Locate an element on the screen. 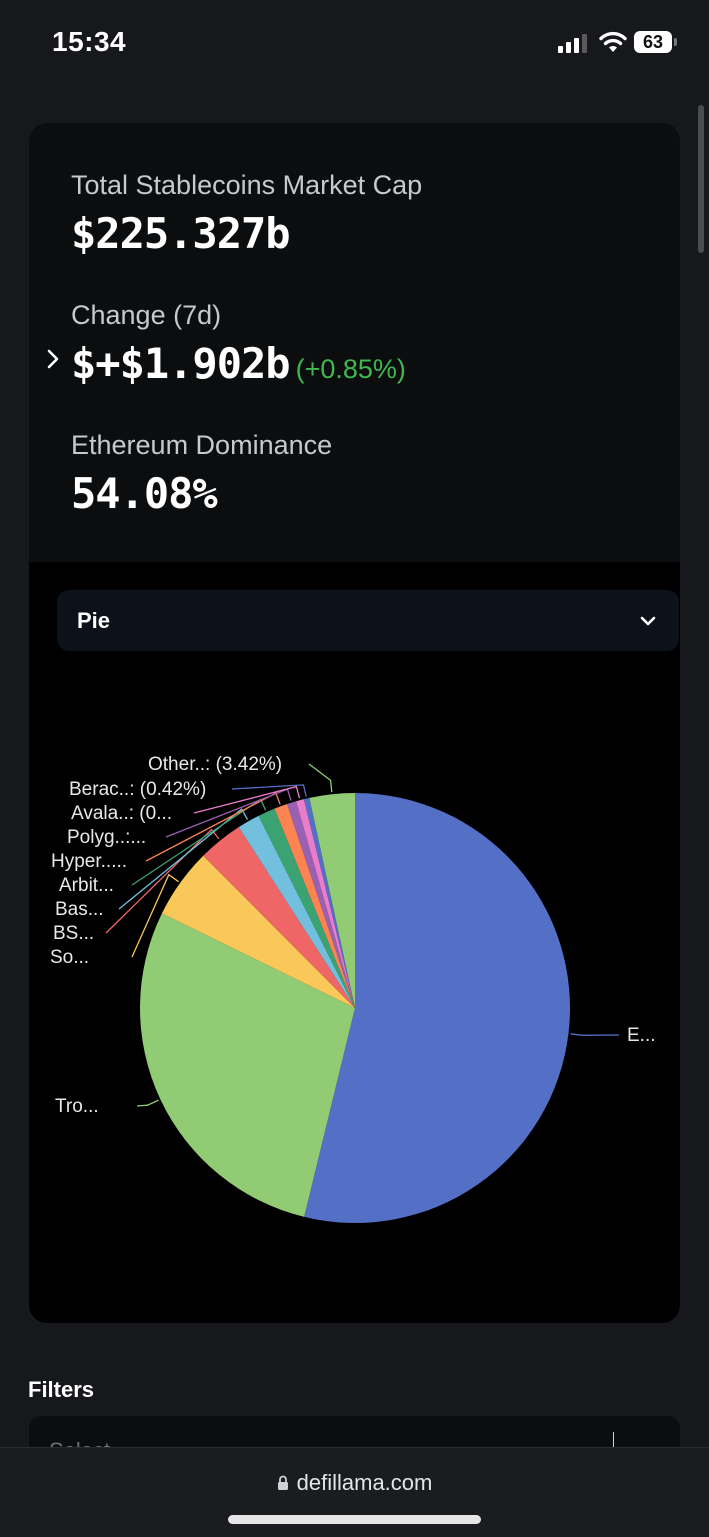 The height and width of the screenshot is (1537, 709). change-label: Change (7d) is located at coordinates (146, 315).